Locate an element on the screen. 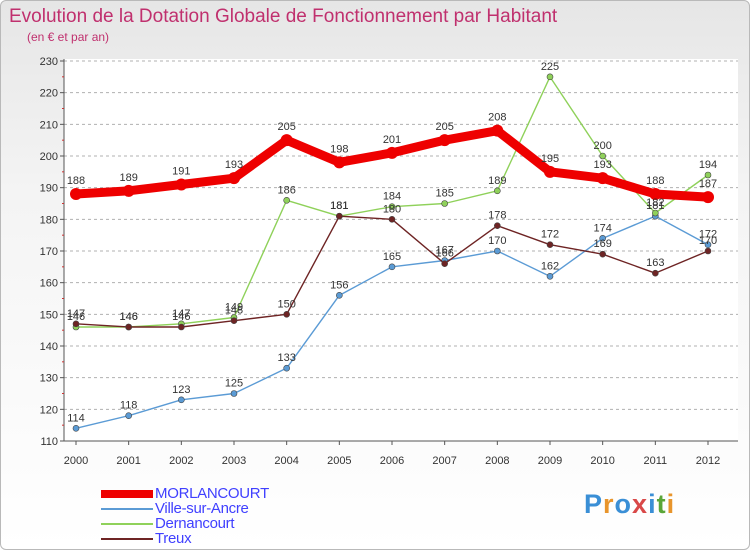 This screenshot has width=750, height=551. data-label: 200 is located at coordinates (602, 146).